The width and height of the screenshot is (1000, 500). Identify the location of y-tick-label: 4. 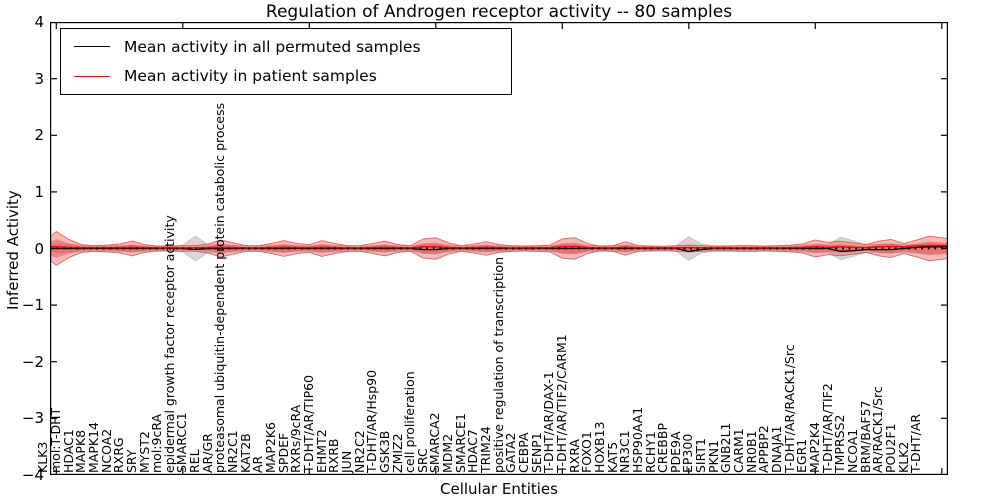
(39, 22).